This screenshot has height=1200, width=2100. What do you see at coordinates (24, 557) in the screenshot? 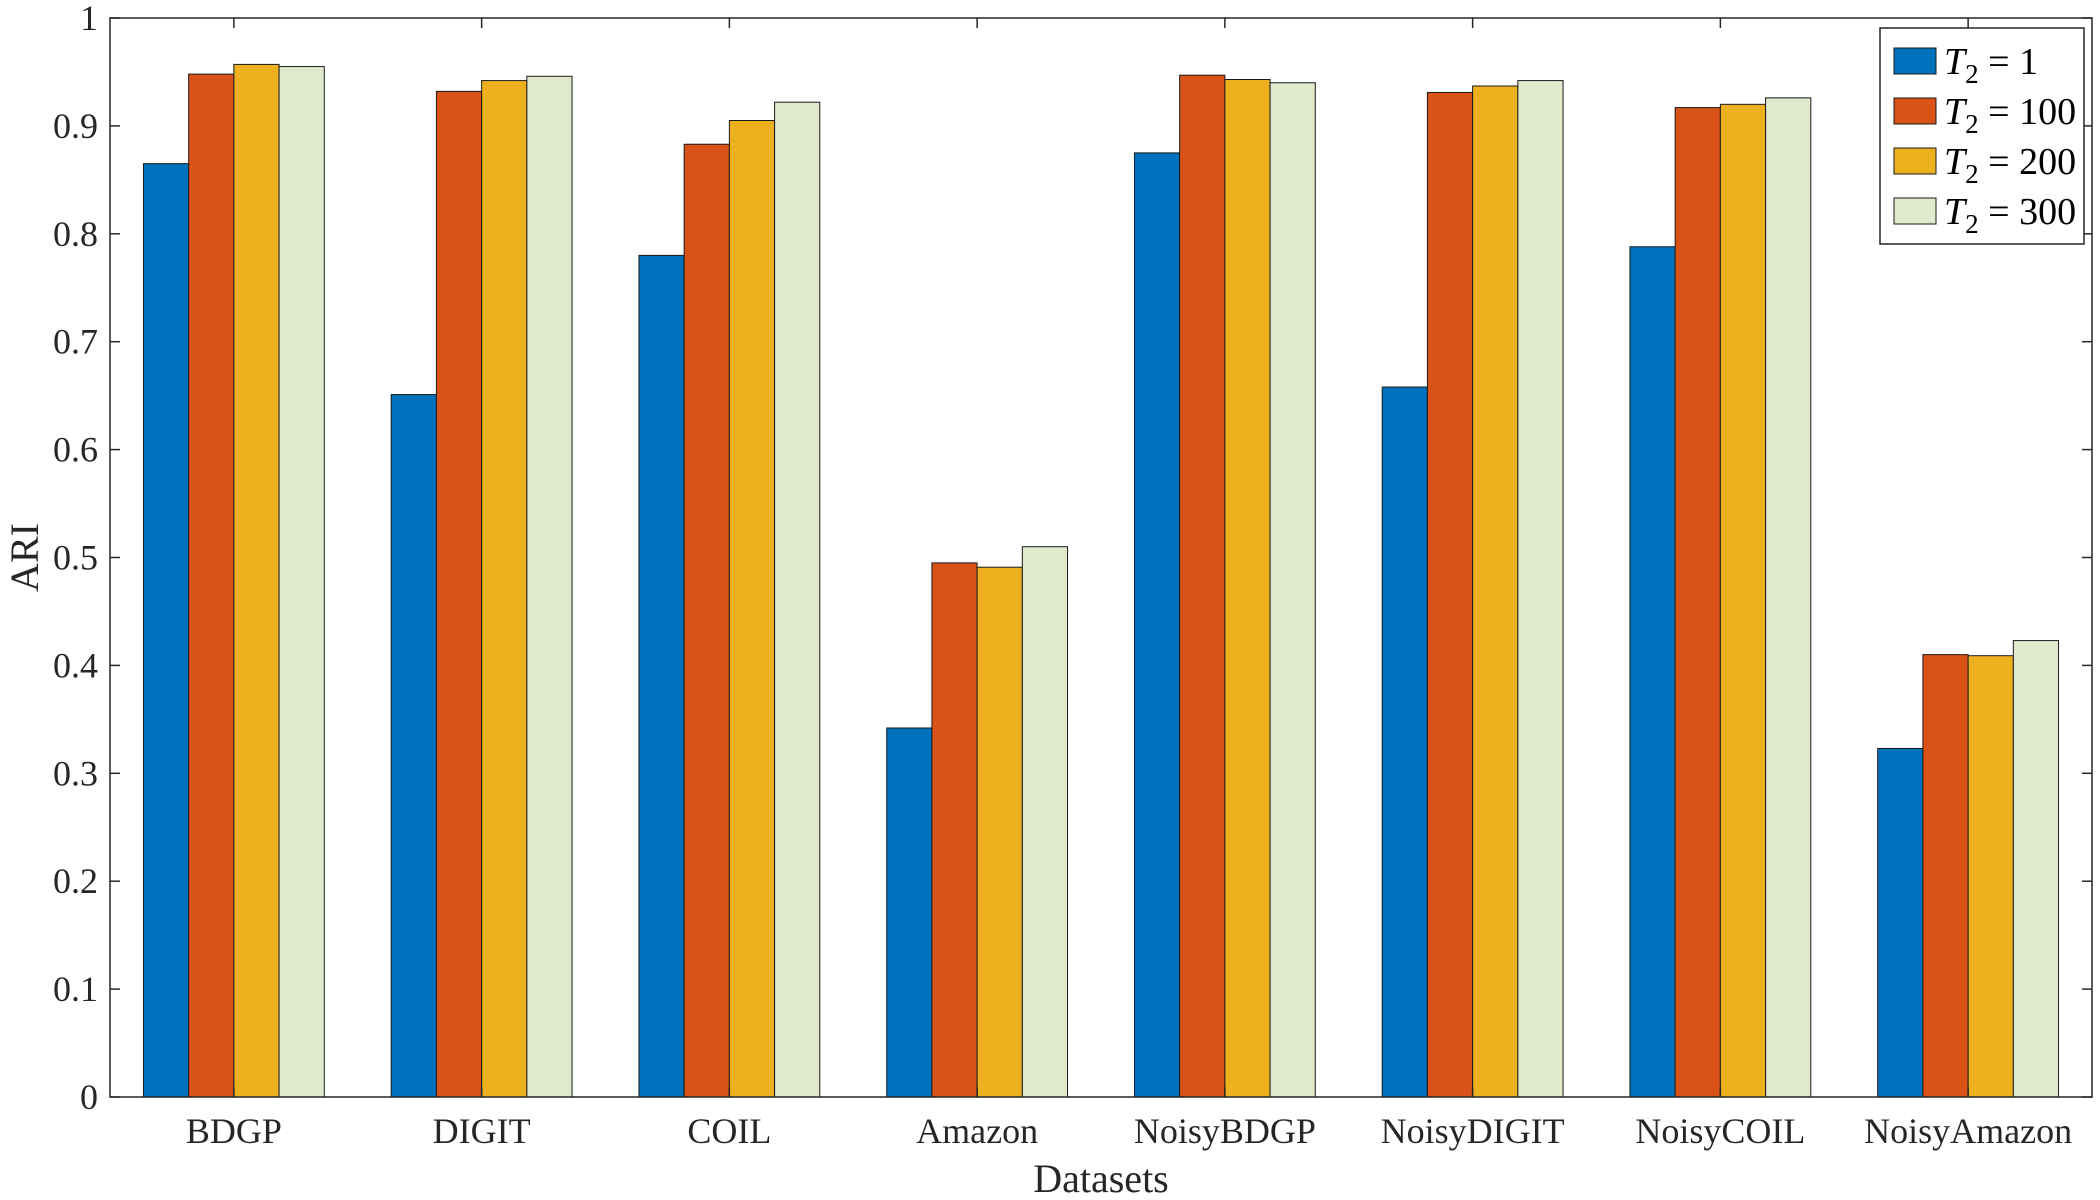
I see `y-axis-label: ARI` at bounding box center [24, 557].